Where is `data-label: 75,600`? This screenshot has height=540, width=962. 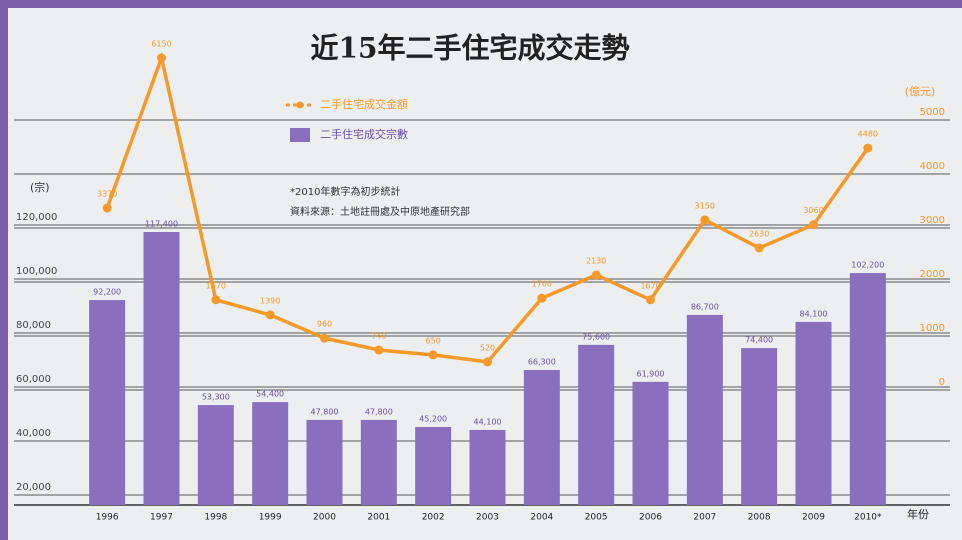
data-label: 75,600 is located at coordinates (596, 336).